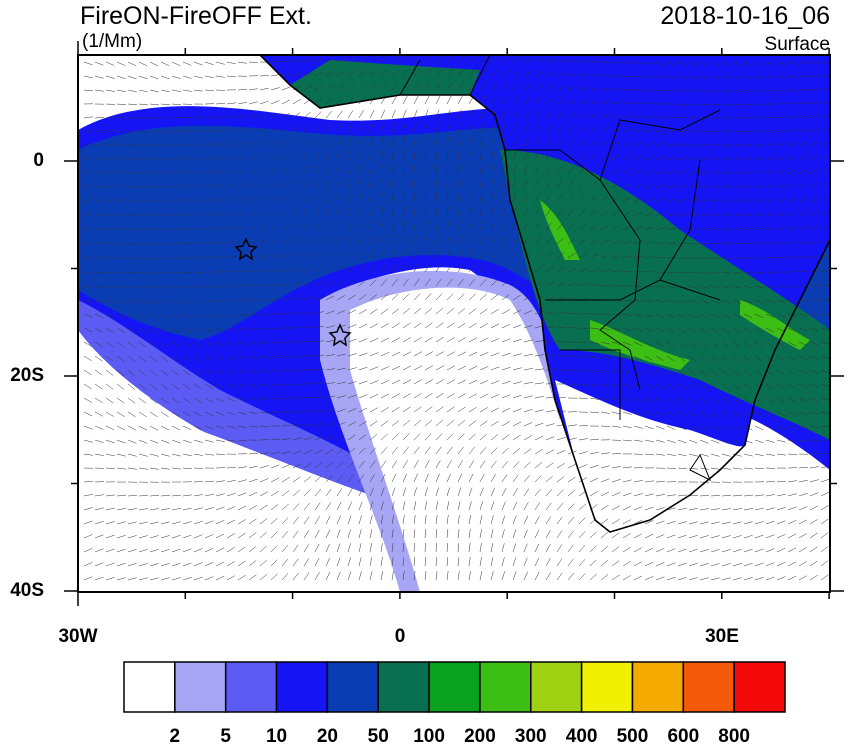  Describe the element at coordinates (38, 160) in the screenshot. I see `lat-label: 0` at that location.